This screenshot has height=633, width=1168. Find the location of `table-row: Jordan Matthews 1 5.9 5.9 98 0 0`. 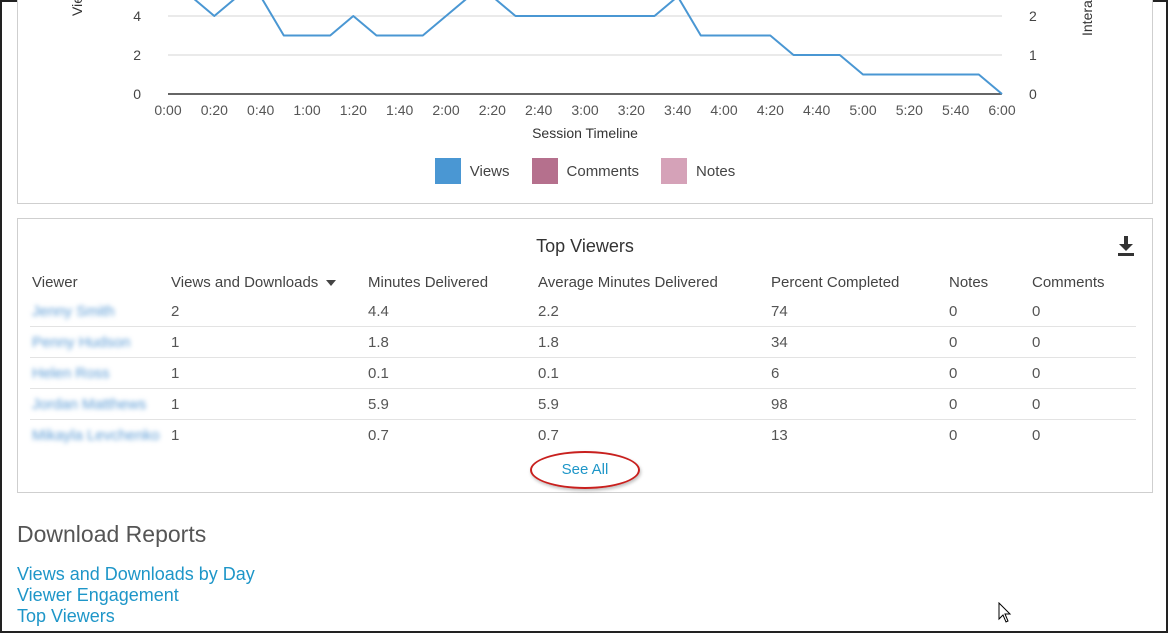

table-row: Jordan Matthews 1 5.9 5.9 98 0 0 is located at coordinates (583, 404).